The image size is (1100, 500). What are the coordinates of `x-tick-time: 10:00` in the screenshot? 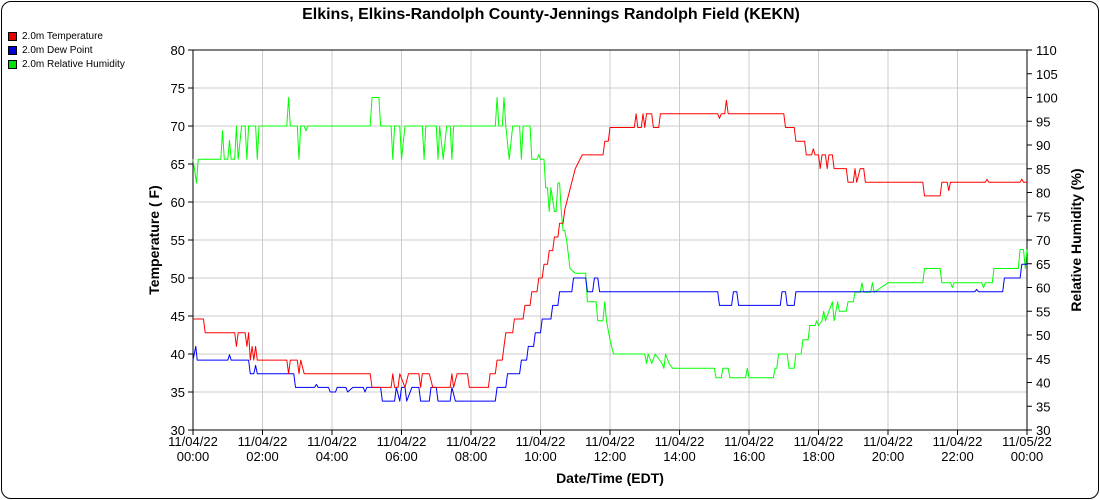 It's located at (540, 456).